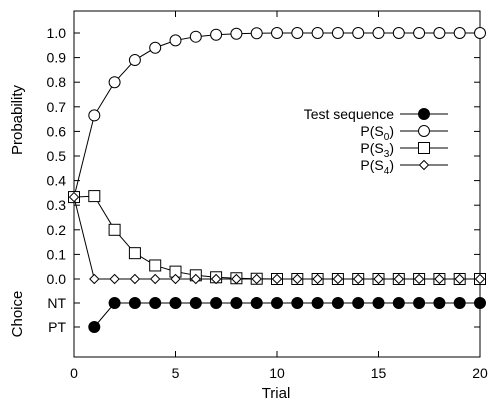  I want to click on y-tick-label: 0.9, so click(57, 58).